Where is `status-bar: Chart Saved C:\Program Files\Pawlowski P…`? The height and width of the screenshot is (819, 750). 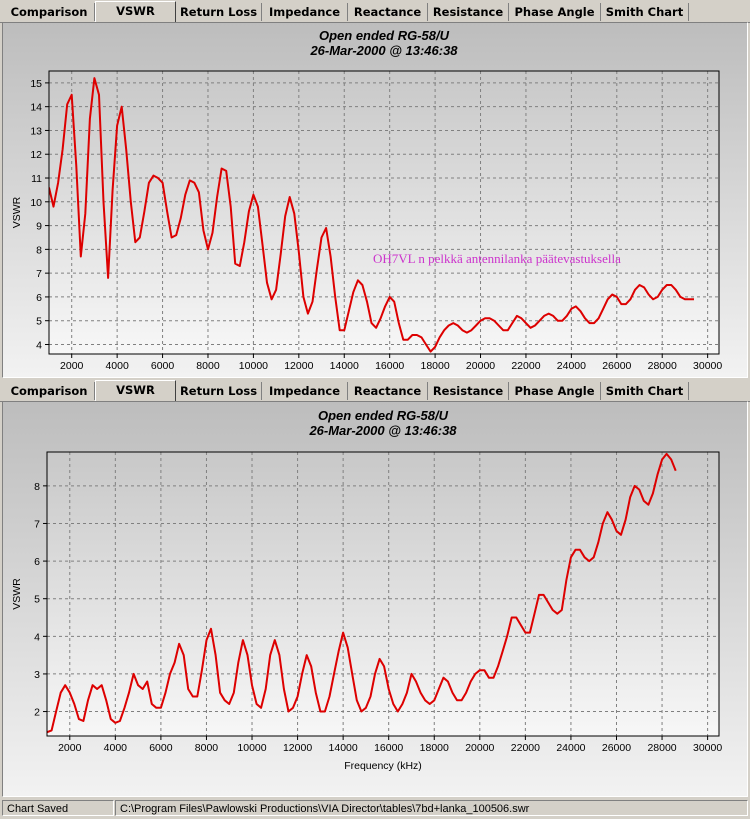 status-bar: Chart Saved C:\Program Files\Pawlowski P… is located at coordinates (375, 808).